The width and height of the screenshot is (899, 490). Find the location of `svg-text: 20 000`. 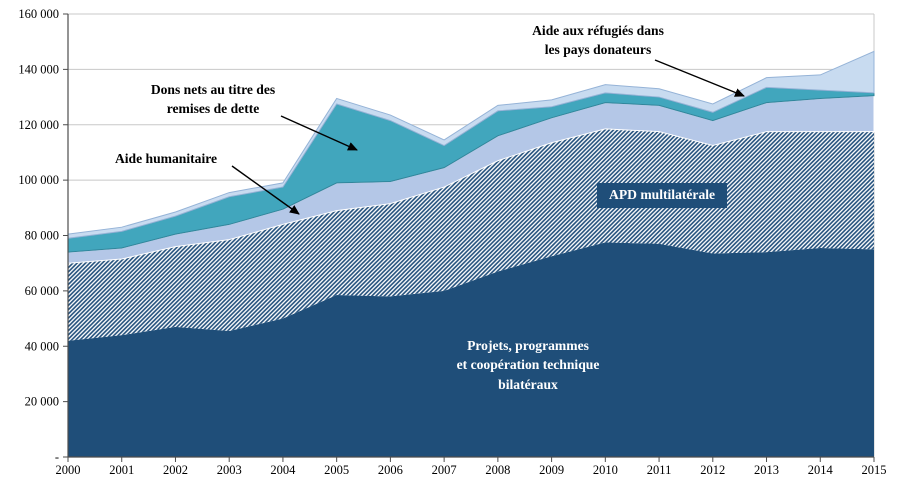

svg-text: 20 000 is located at coordinates (42, 402).